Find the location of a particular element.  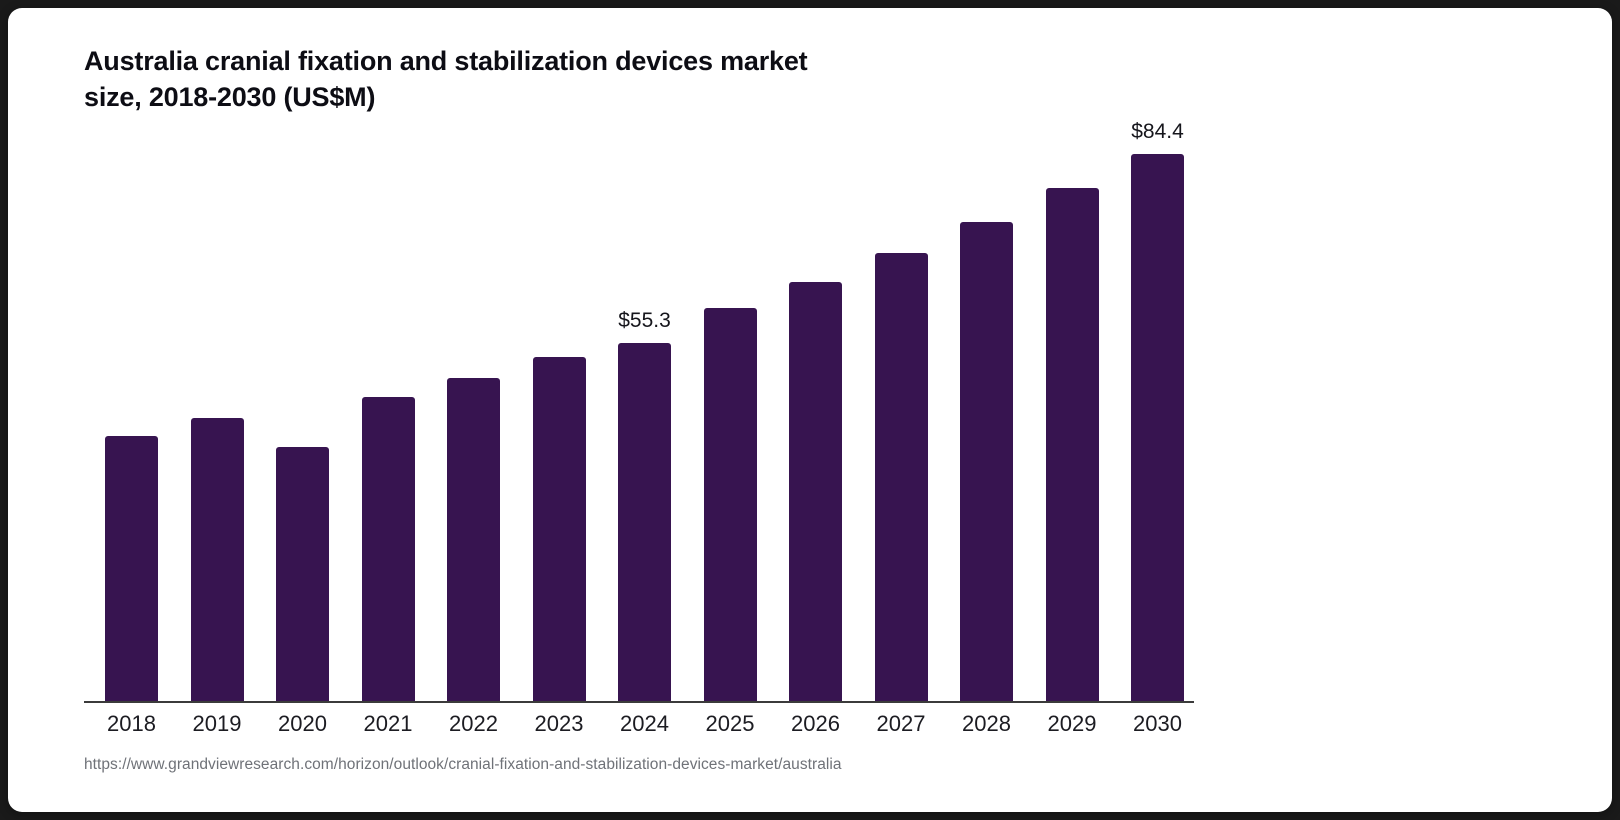

bar-2028 is located at coordinates (986, 461).